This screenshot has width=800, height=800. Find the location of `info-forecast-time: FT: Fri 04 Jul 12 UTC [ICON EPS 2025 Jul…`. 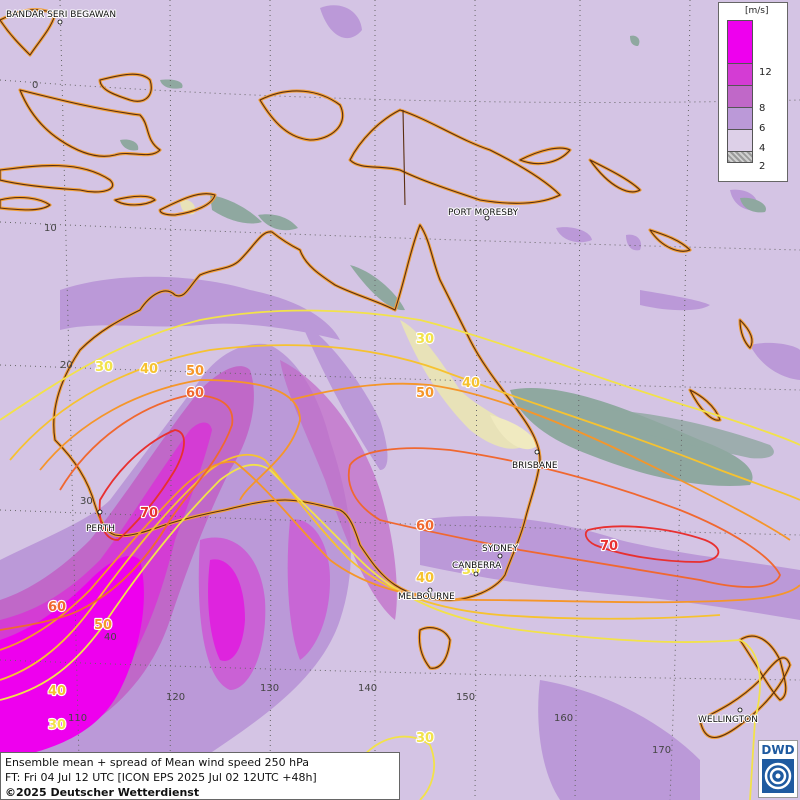

info-forecast-time: FT: Fri 04 Jul 12 UTC [ICON EPS 2025 Jul… is located at coordinates (161, 777).